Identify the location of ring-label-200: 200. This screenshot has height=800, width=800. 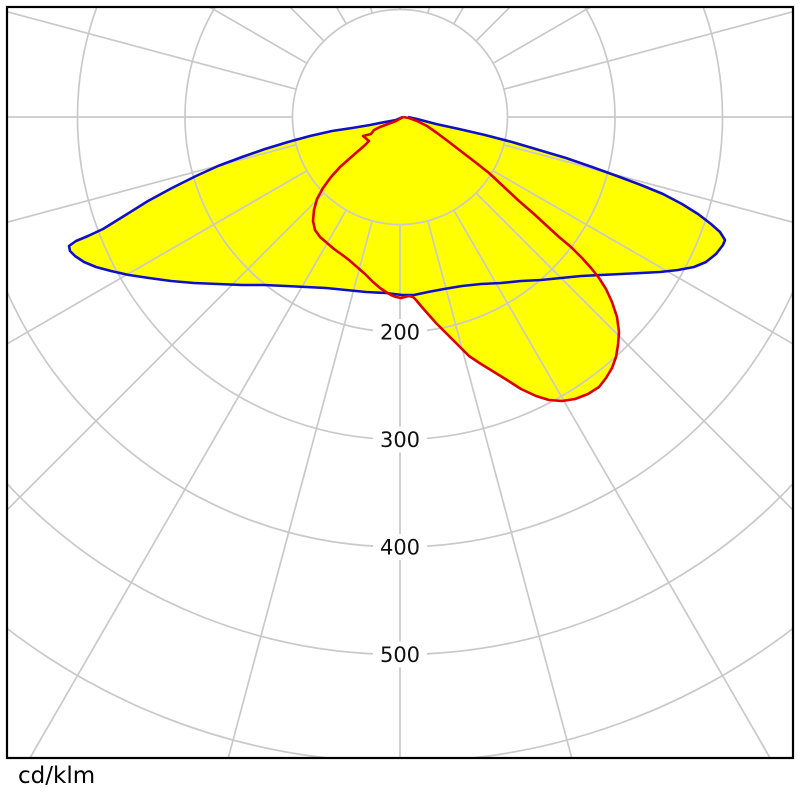
(400, 333).